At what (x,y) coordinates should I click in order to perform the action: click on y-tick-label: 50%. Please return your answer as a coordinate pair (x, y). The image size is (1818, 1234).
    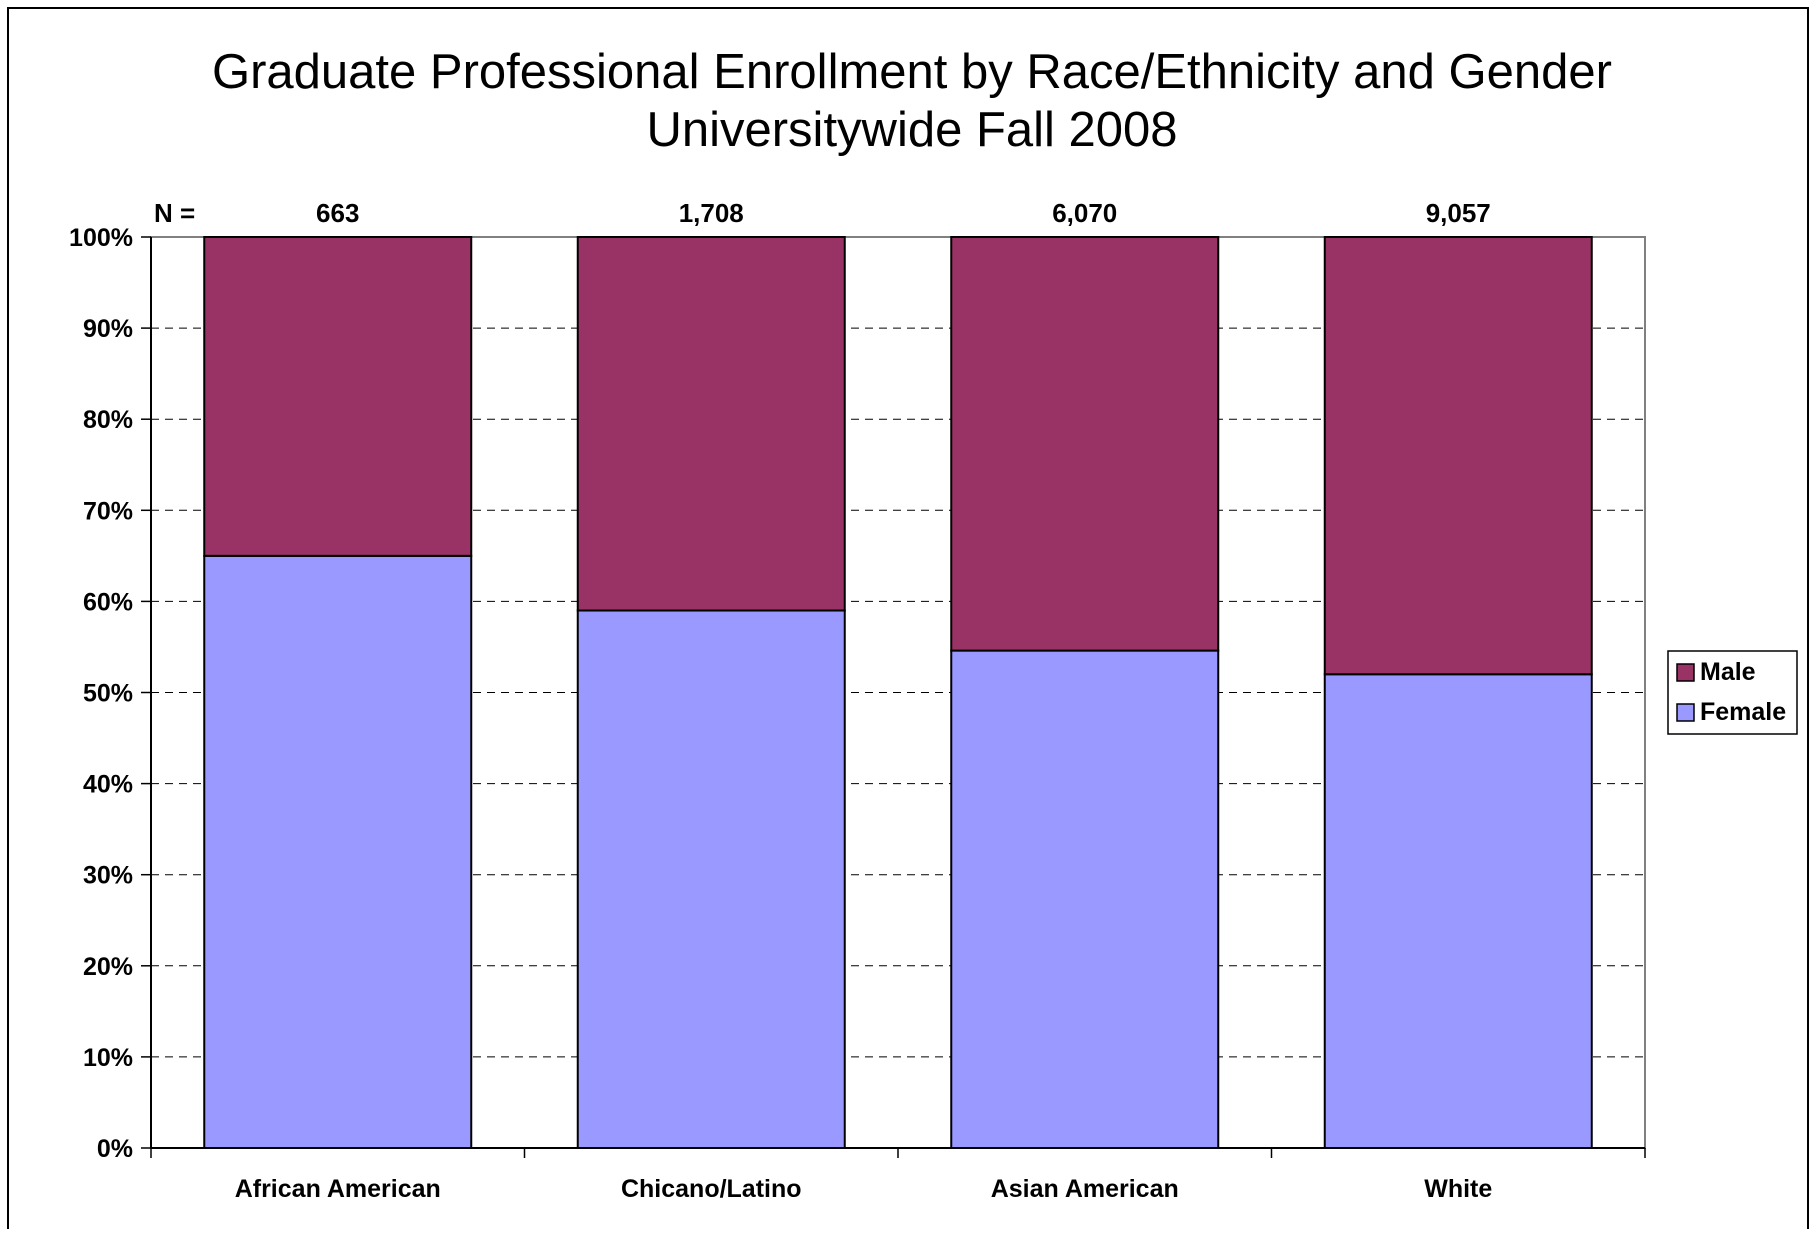
    Looking at the image, I should click on (108, 694).